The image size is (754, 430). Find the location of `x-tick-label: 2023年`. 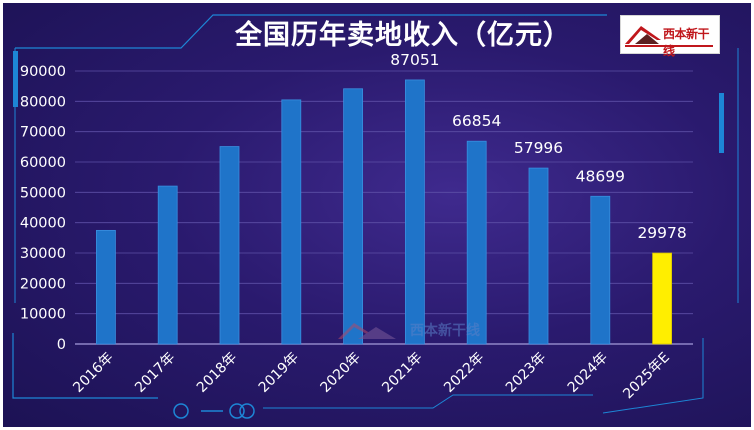

x-tick-label: 2023年 is located at coordinates (526, 373).